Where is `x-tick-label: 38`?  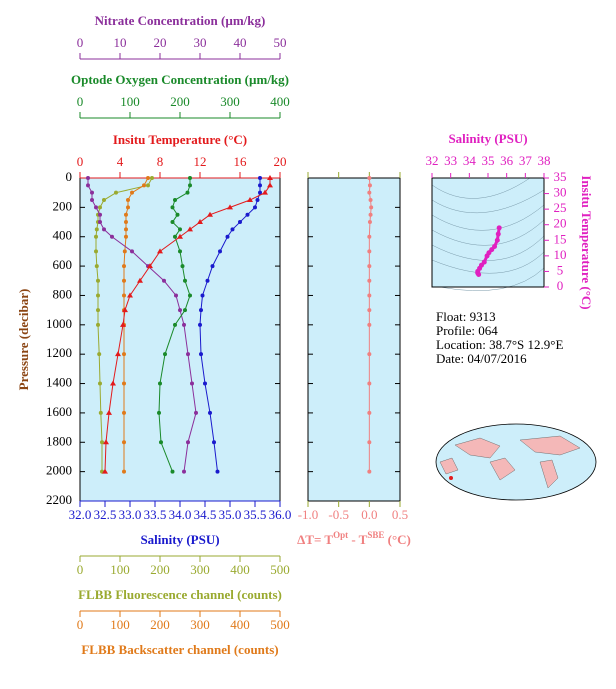 x-tick-label: 38 is located at coordinates (544, 160).